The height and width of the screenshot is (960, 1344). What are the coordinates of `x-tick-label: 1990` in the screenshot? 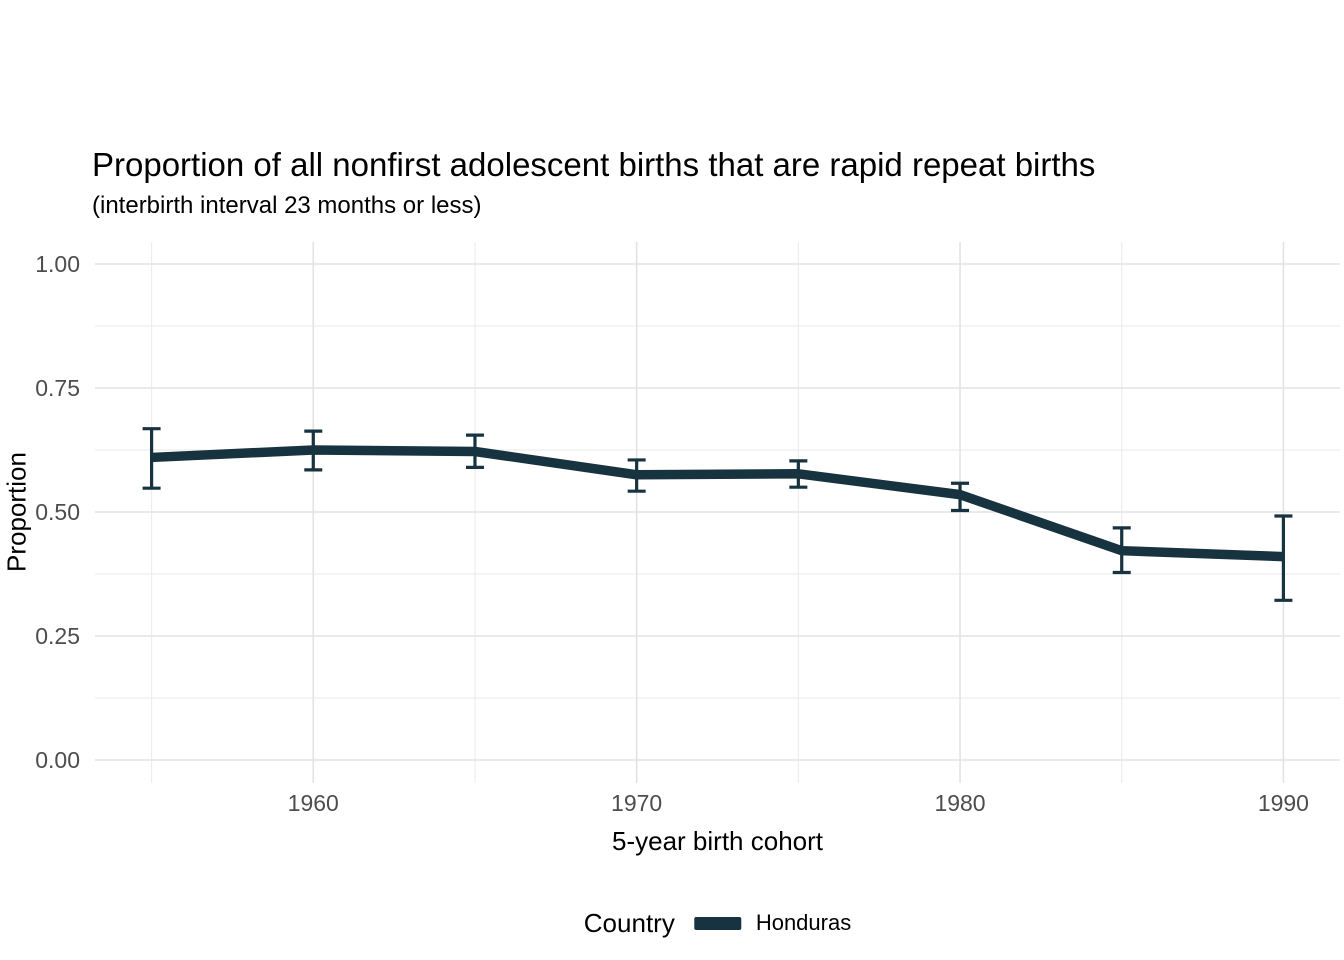 It's located at (1283, 803).